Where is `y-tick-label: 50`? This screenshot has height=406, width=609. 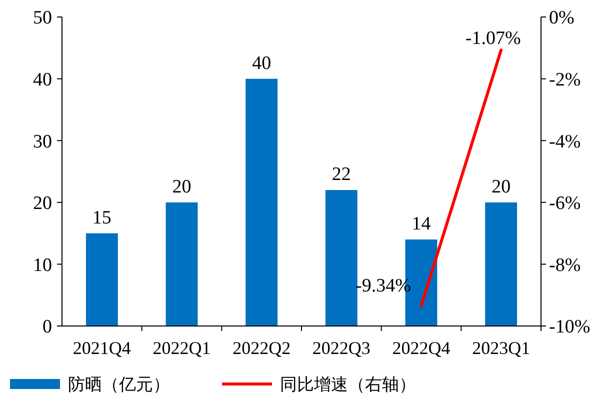
y-tick-label: 50 is located at coordinates (42, 18).